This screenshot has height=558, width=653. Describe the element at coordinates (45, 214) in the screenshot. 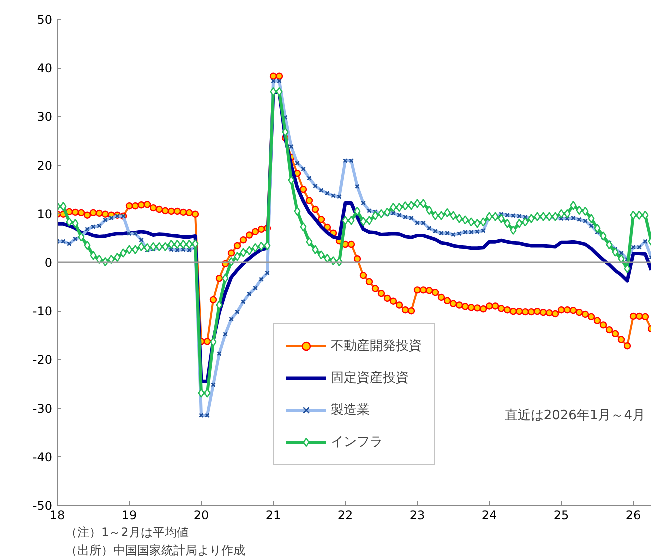

I see `y-tick-label: 10` at that location.